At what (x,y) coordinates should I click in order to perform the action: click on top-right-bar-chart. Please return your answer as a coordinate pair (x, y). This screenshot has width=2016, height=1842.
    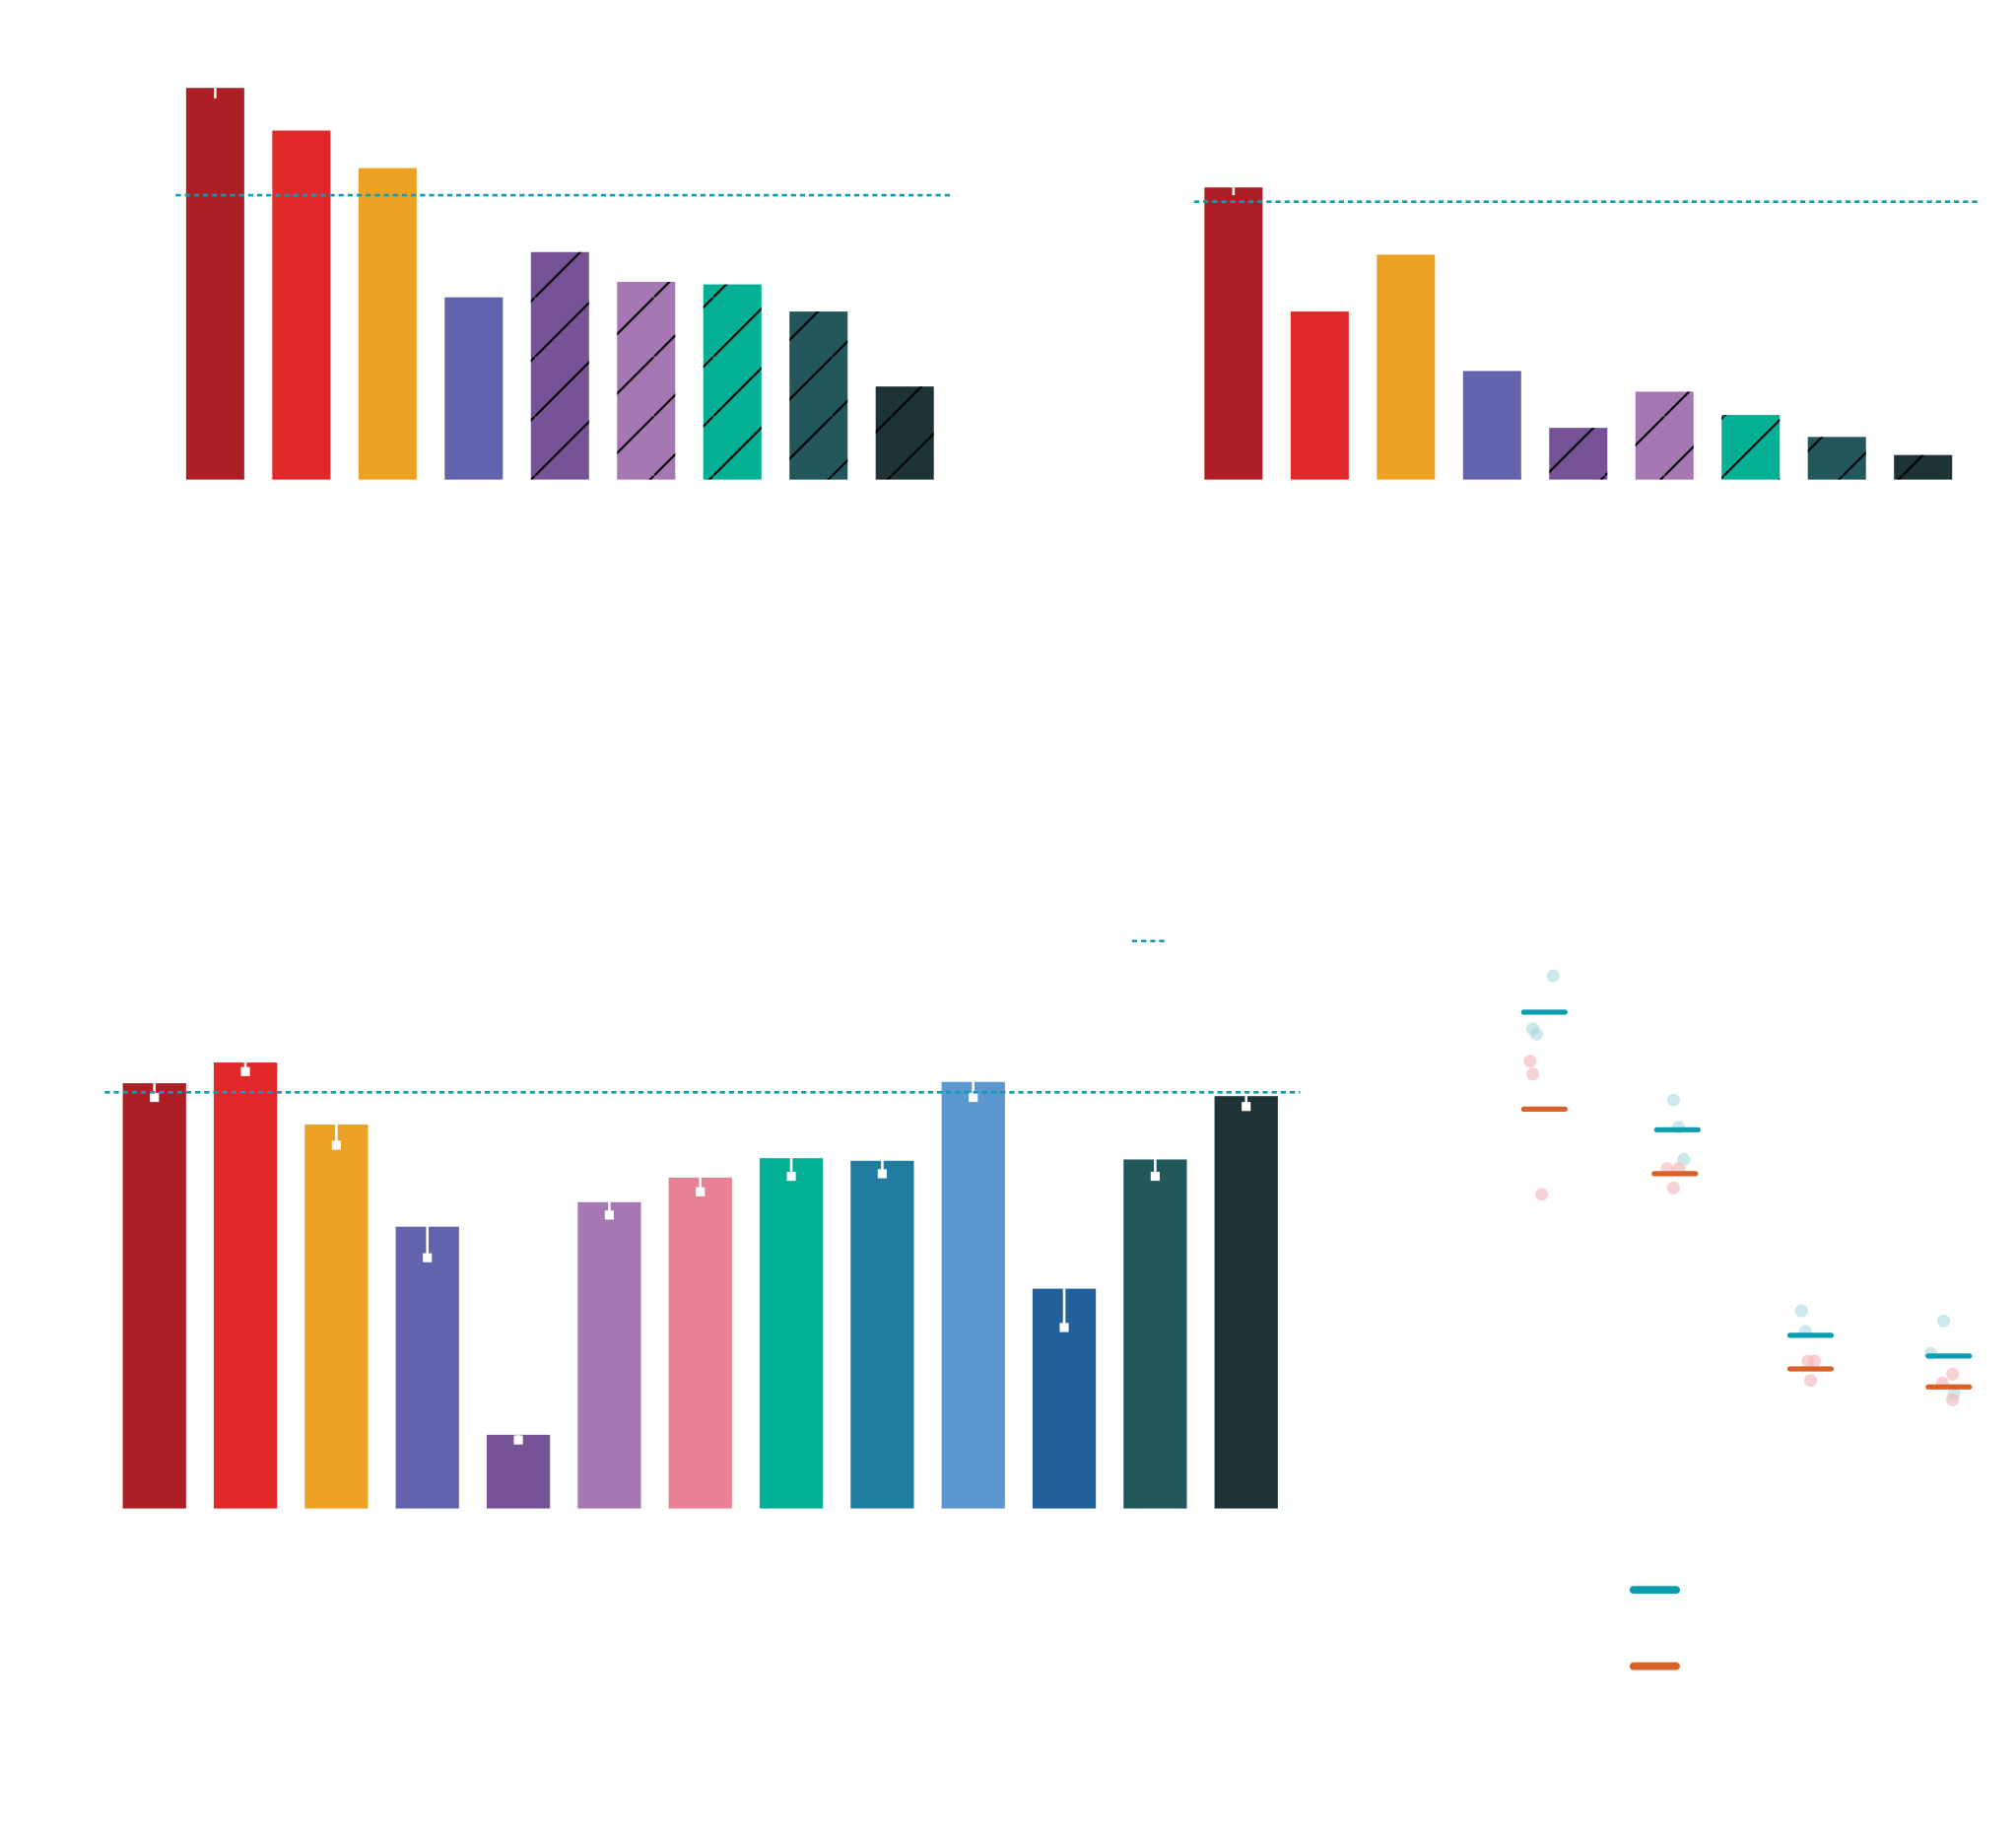
    Looking at the image, I should click on (1585, 333).